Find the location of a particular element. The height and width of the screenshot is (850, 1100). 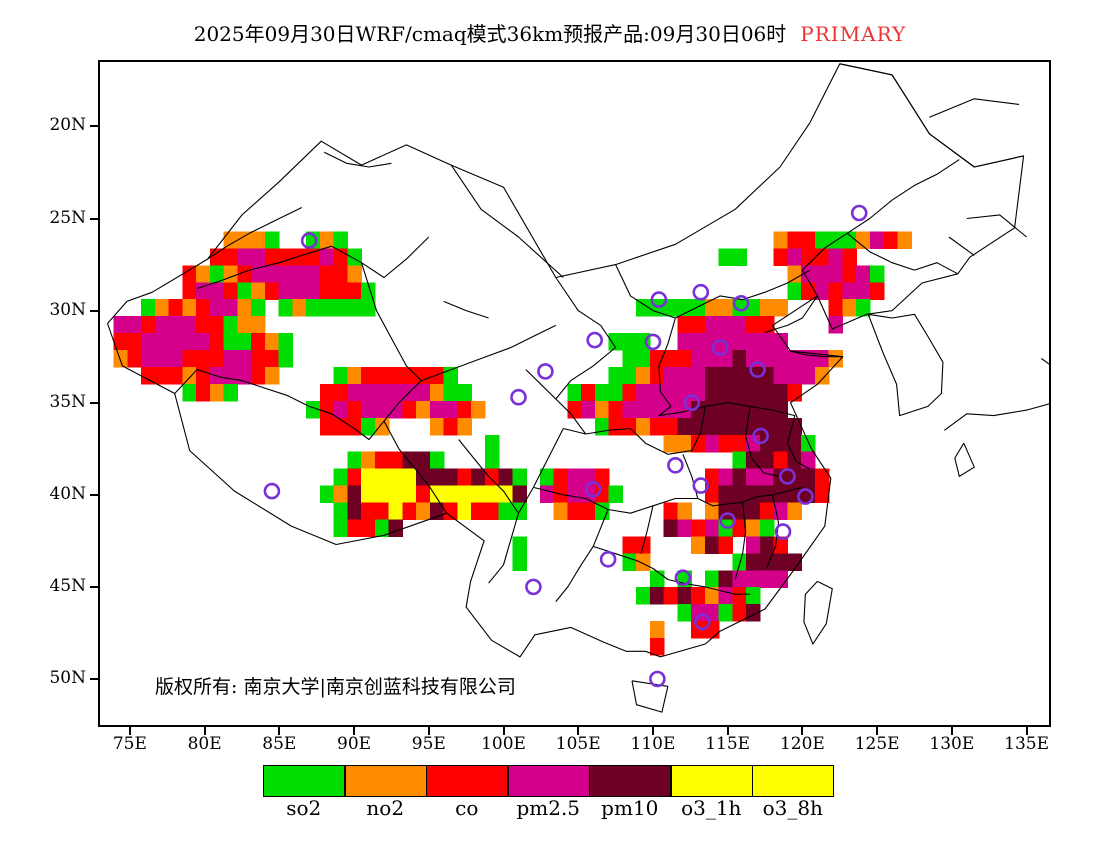

legend-label-so2: so2 is located at coordinates (304, 808).